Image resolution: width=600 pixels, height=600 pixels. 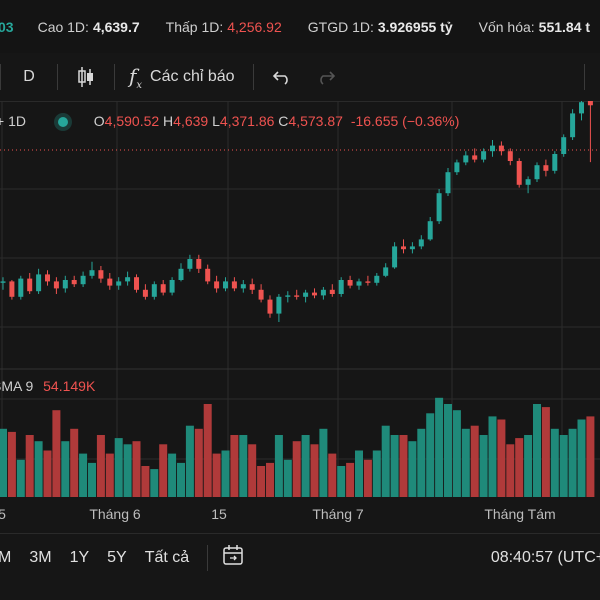 I want to click on high-label-legend: H, so click(x=168, y=121).